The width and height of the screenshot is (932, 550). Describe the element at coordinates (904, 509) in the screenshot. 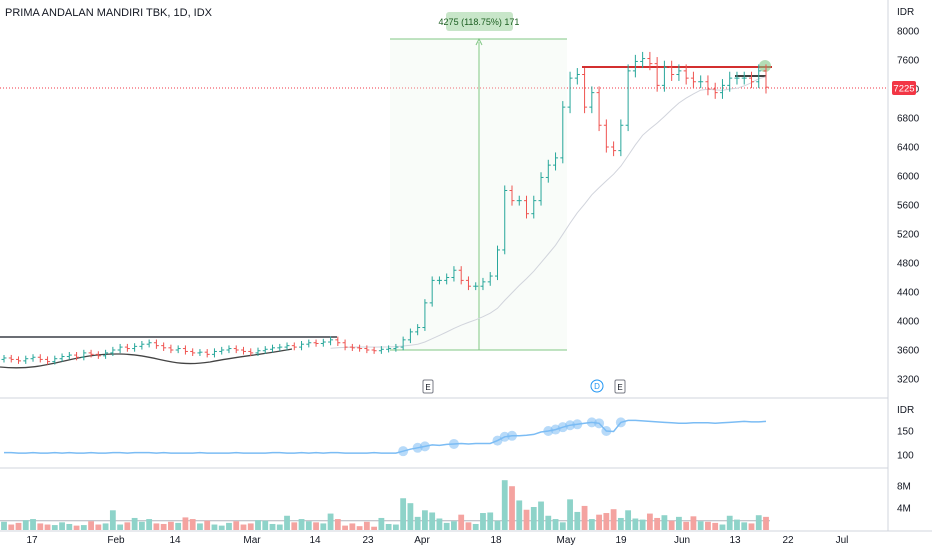

I see `volume-tick-label: 4M` at that location.